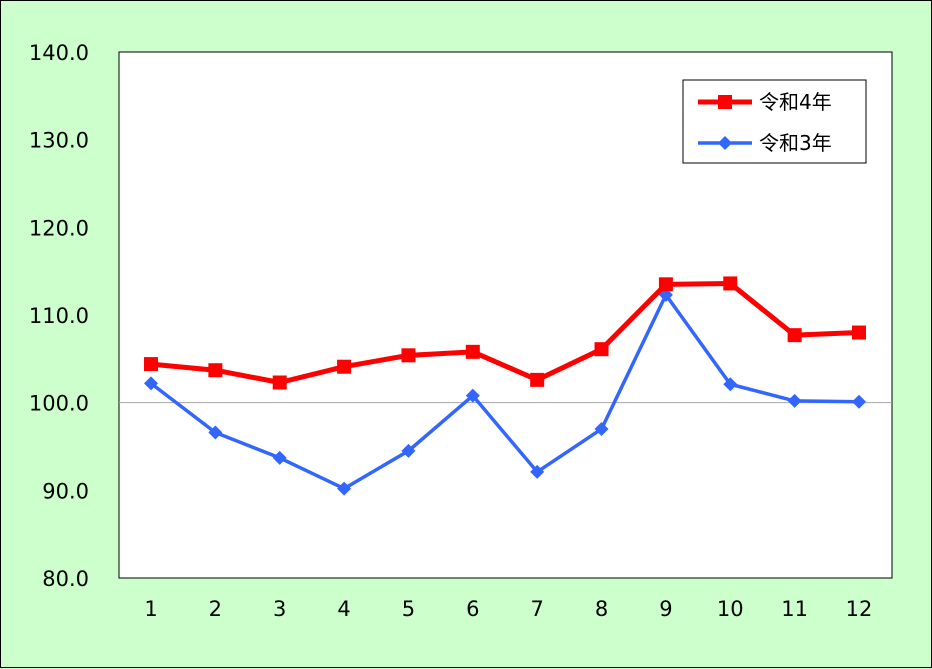  Describe the element at coordinates (601, 609) in the screenshot. I see `x-tick-label: 8` at that location.